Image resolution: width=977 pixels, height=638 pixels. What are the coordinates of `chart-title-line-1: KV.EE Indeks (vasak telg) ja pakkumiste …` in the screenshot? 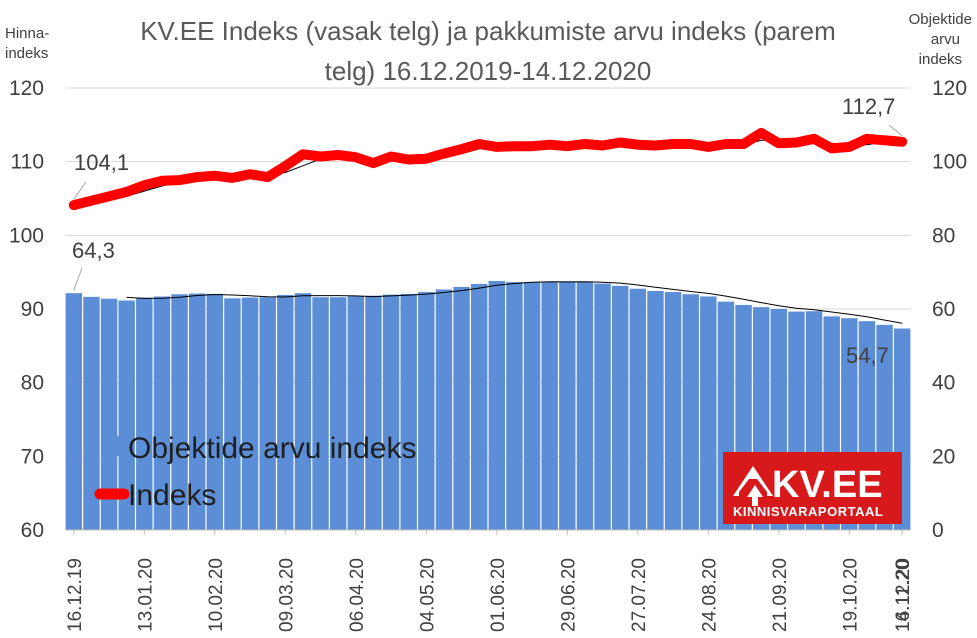 It's located at (488, 31).